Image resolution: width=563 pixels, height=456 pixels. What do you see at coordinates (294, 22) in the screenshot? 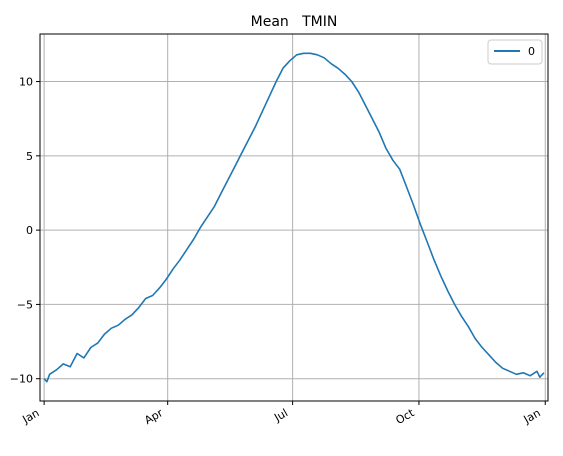
I see `chart-title: Mean TMIN` at bounding box center [294, 22].